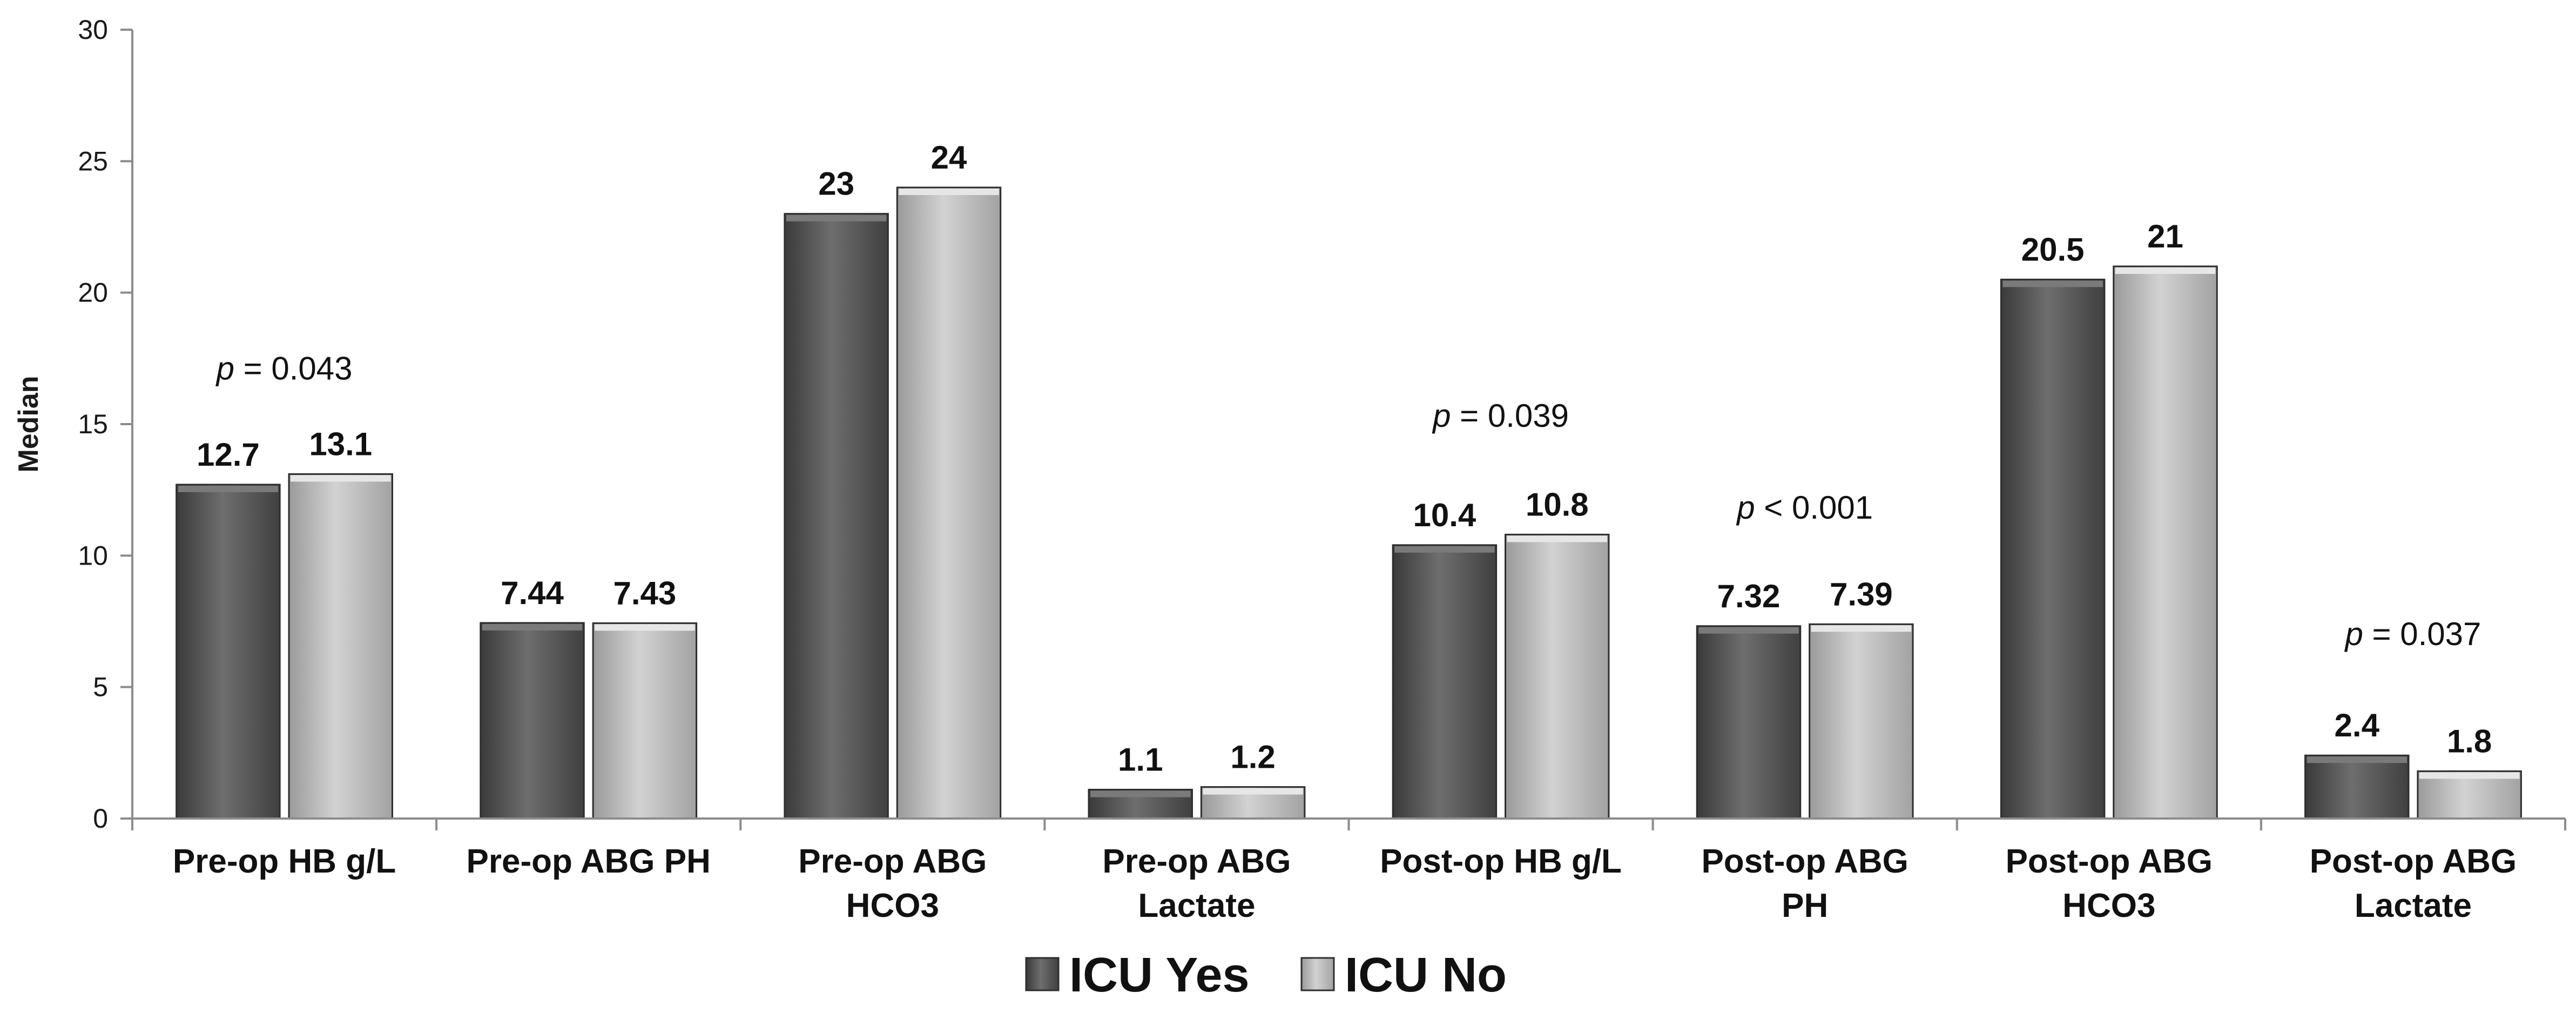 This screenshot has width=2576, height=1026. I want to click on legend-label: ICU No, so click(1426, 975).